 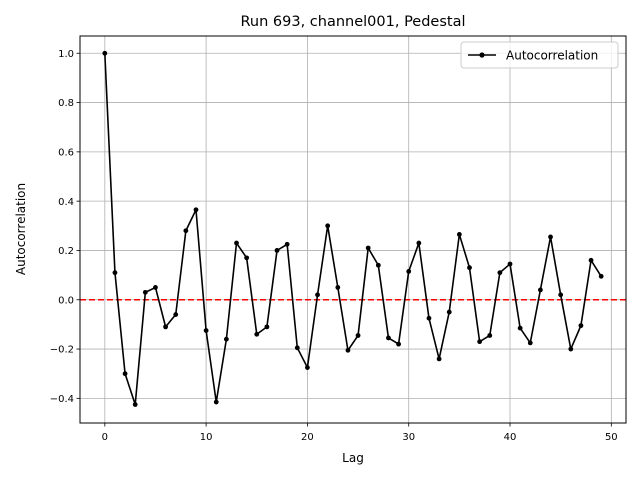 What do you see at coordinates (482, 55) in the screenshot?
I see `legend-marker-swatch` at bounding box center [482, 55].